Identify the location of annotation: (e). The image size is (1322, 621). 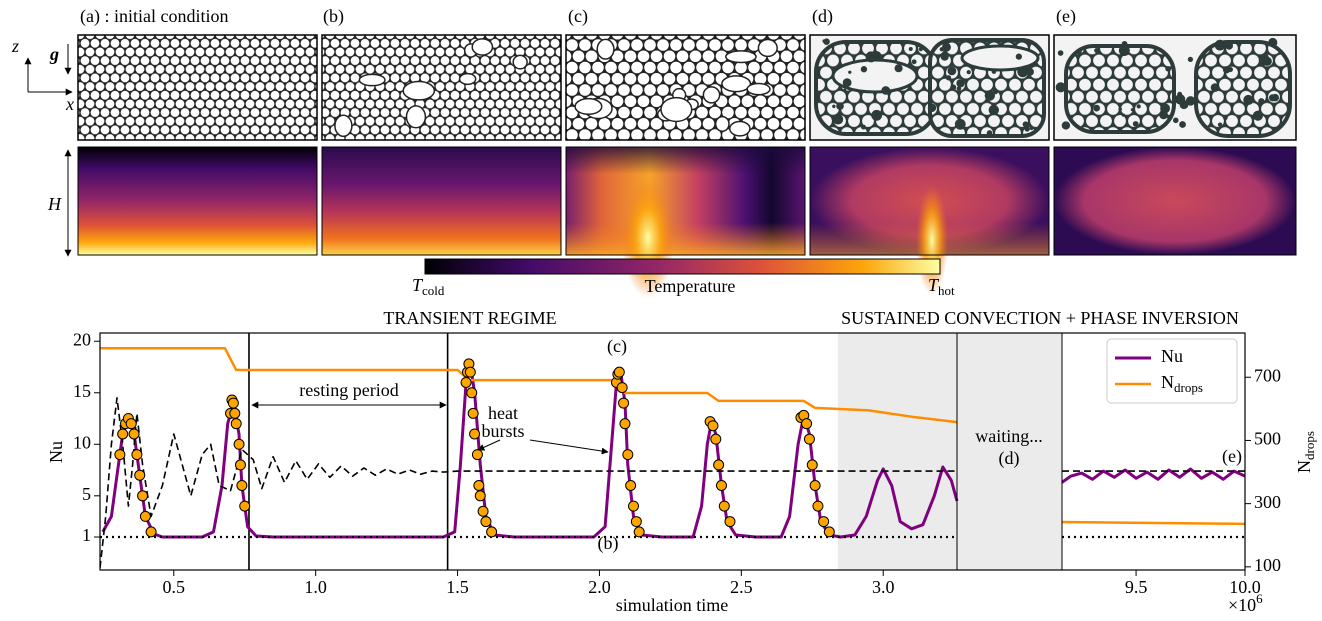
(1232, 456).